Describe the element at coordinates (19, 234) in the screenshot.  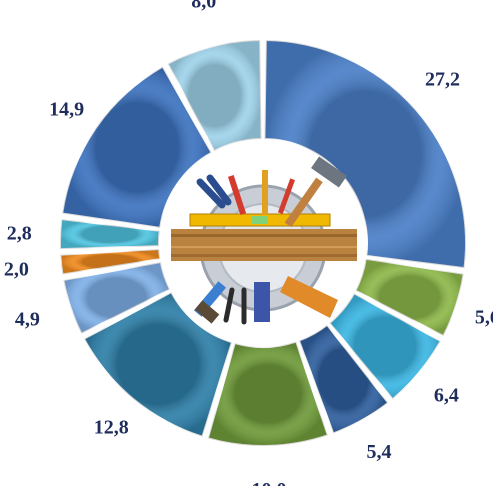
I see `slice-data-label: 2,8` at that location.